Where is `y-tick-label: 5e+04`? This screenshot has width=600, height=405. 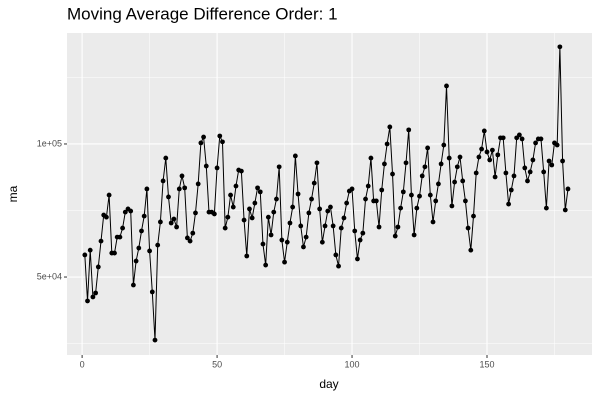
y-tick-label: 5e+04 is located at coordinates (49, 276).